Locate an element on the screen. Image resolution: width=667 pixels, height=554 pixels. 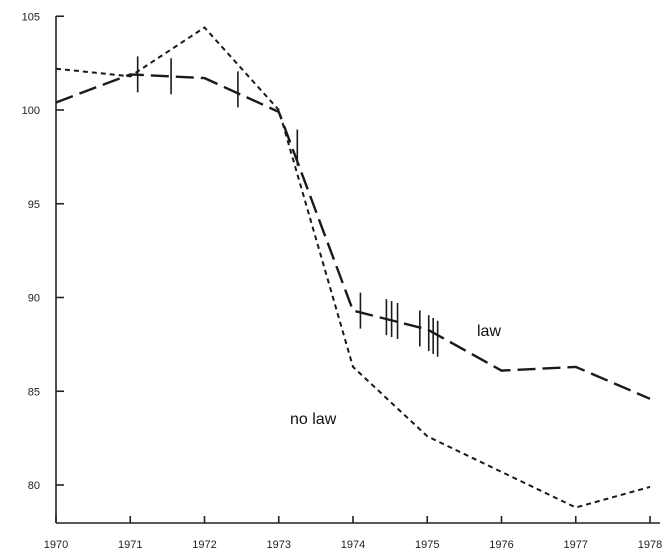
y-tick-label: 80 is located at coordinates (34, 486).